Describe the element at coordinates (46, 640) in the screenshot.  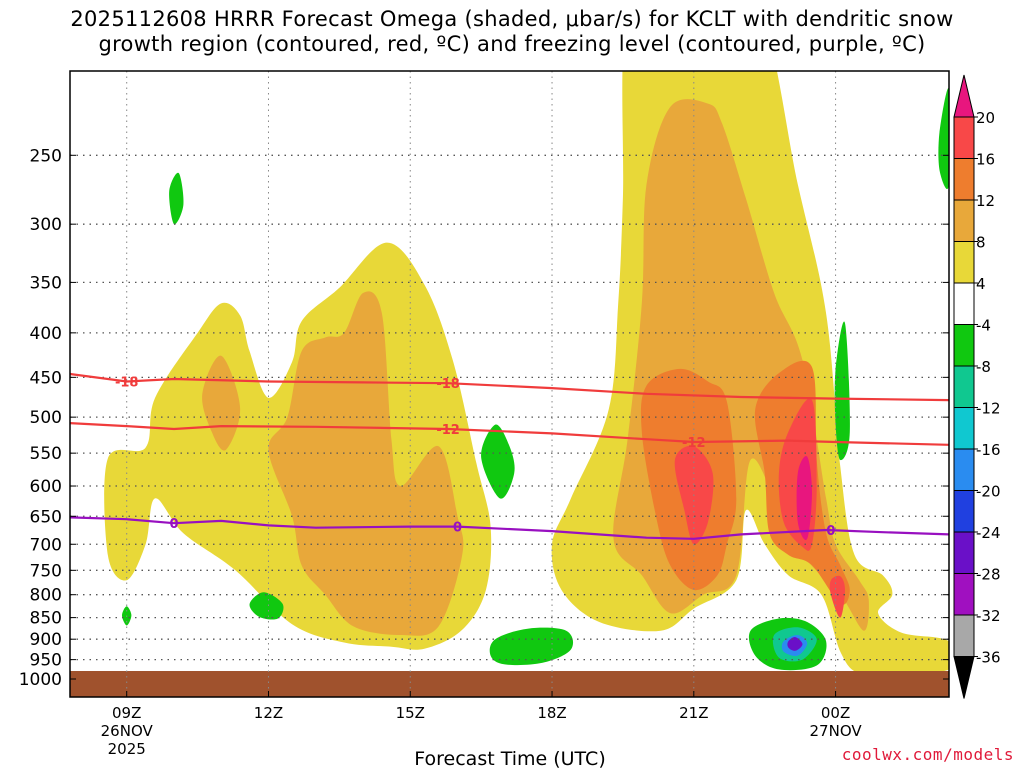
I see `ytick-label-900: 900` at that location.